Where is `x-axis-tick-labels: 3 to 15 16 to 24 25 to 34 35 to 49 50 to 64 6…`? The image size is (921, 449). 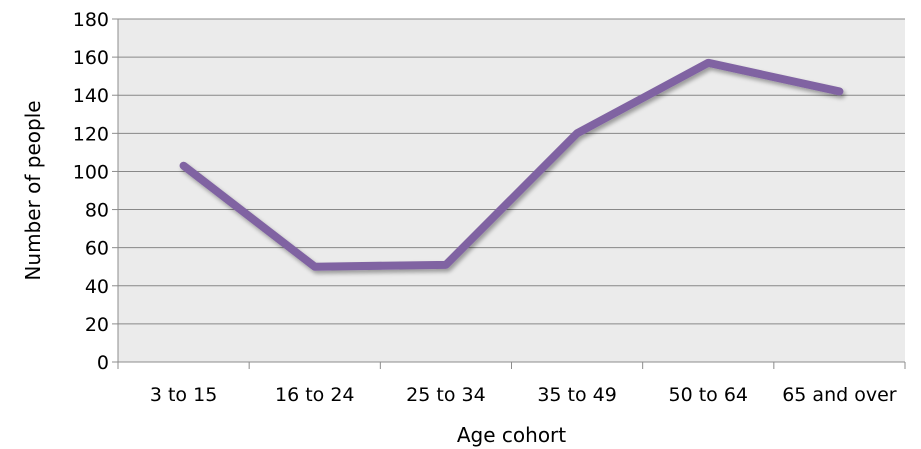 x-axis-tick-labels: 3 to 15 16 to 24 25 to 34 35 to 49 50 to 64 6… is located at coordinates (523, 395).